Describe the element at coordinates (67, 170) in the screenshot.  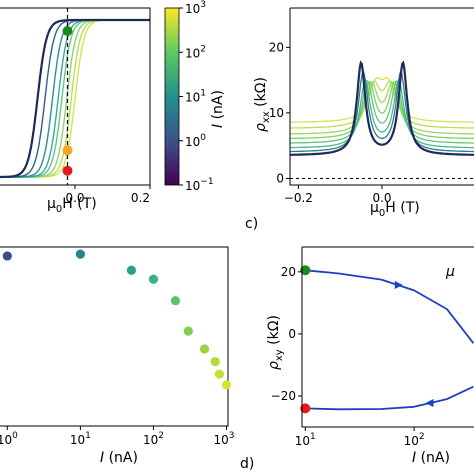
I see `panel-a-marker-red` at that location.